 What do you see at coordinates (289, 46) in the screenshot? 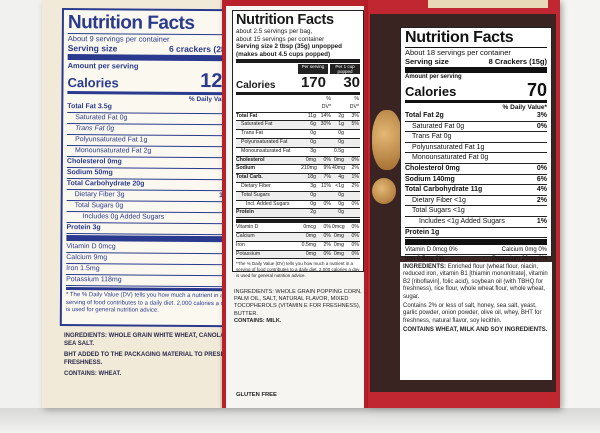
I see `serving-size: Serving size 2 tbsp (35g) unpopped` at bounding box center [289, 46].